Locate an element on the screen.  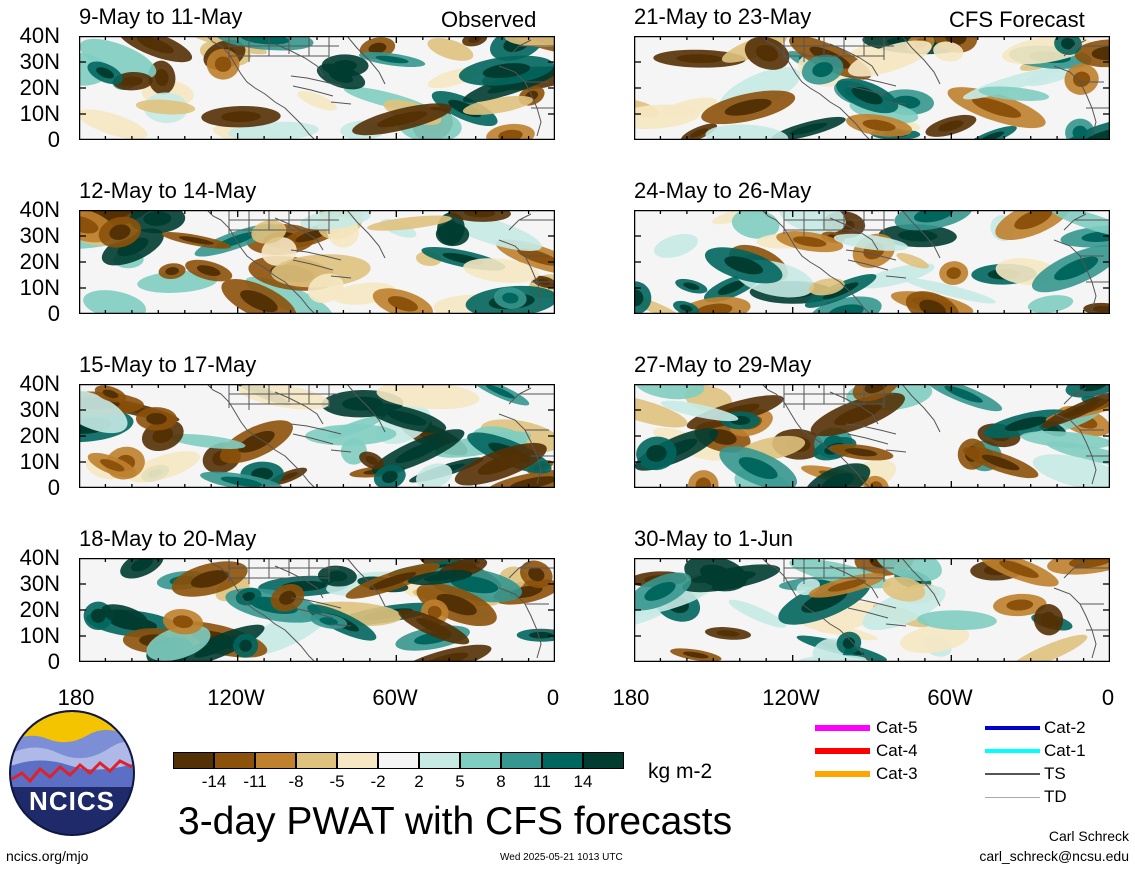
panel-title: 18-May to 20-May is located at coordinates (168, 538).